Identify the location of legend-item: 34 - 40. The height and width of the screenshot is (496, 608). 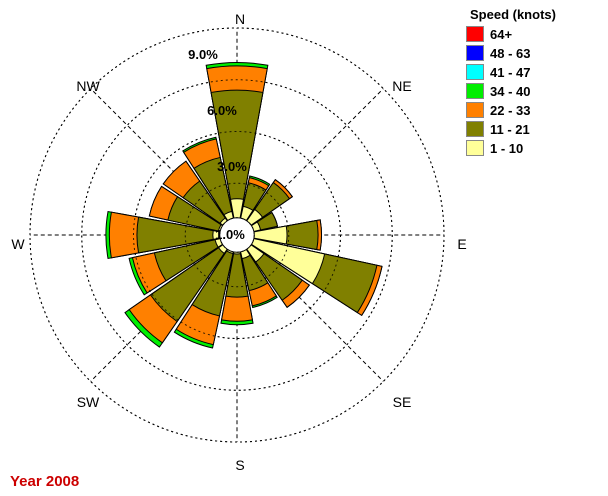
(526, 91).